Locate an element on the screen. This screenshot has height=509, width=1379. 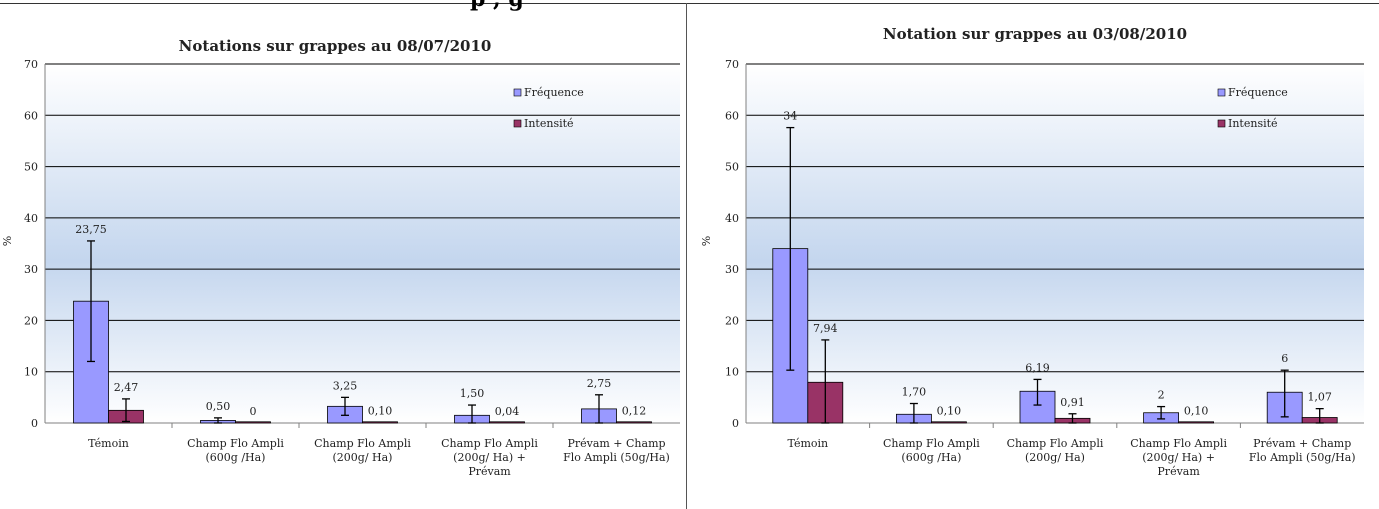
right-category-label: Flo Ampli (50g/Ha) is located at coordinates (1302, 457).